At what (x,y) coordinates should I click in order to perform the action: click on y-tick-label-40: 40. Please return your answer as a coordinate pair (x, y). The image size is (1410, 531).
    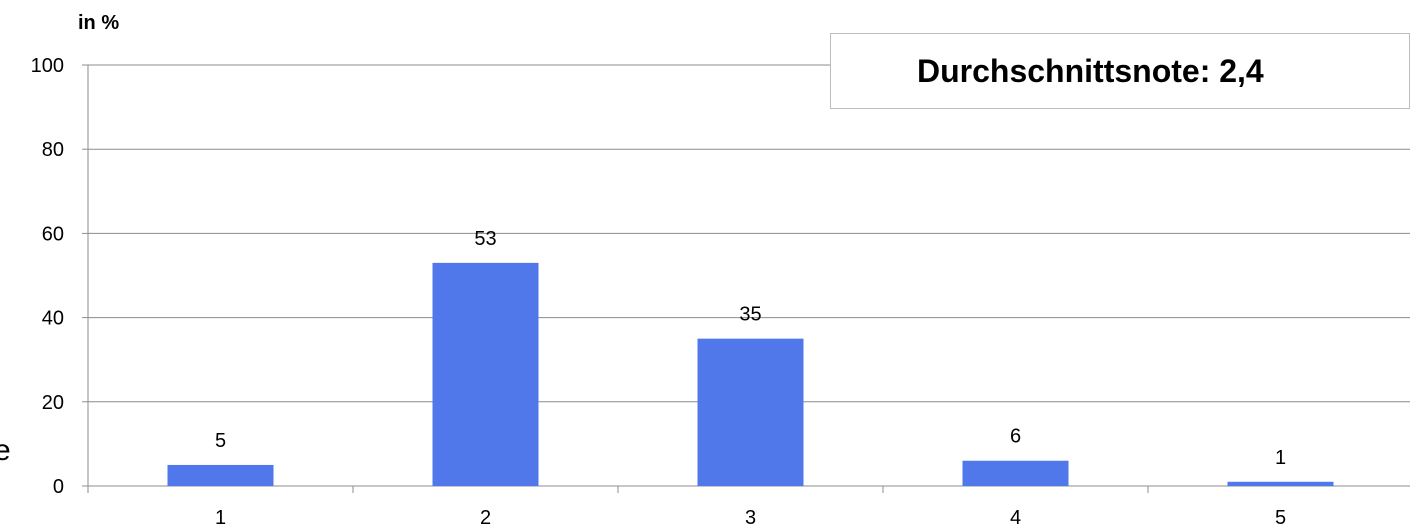
    Looking at the image, I should click on (53, 319).